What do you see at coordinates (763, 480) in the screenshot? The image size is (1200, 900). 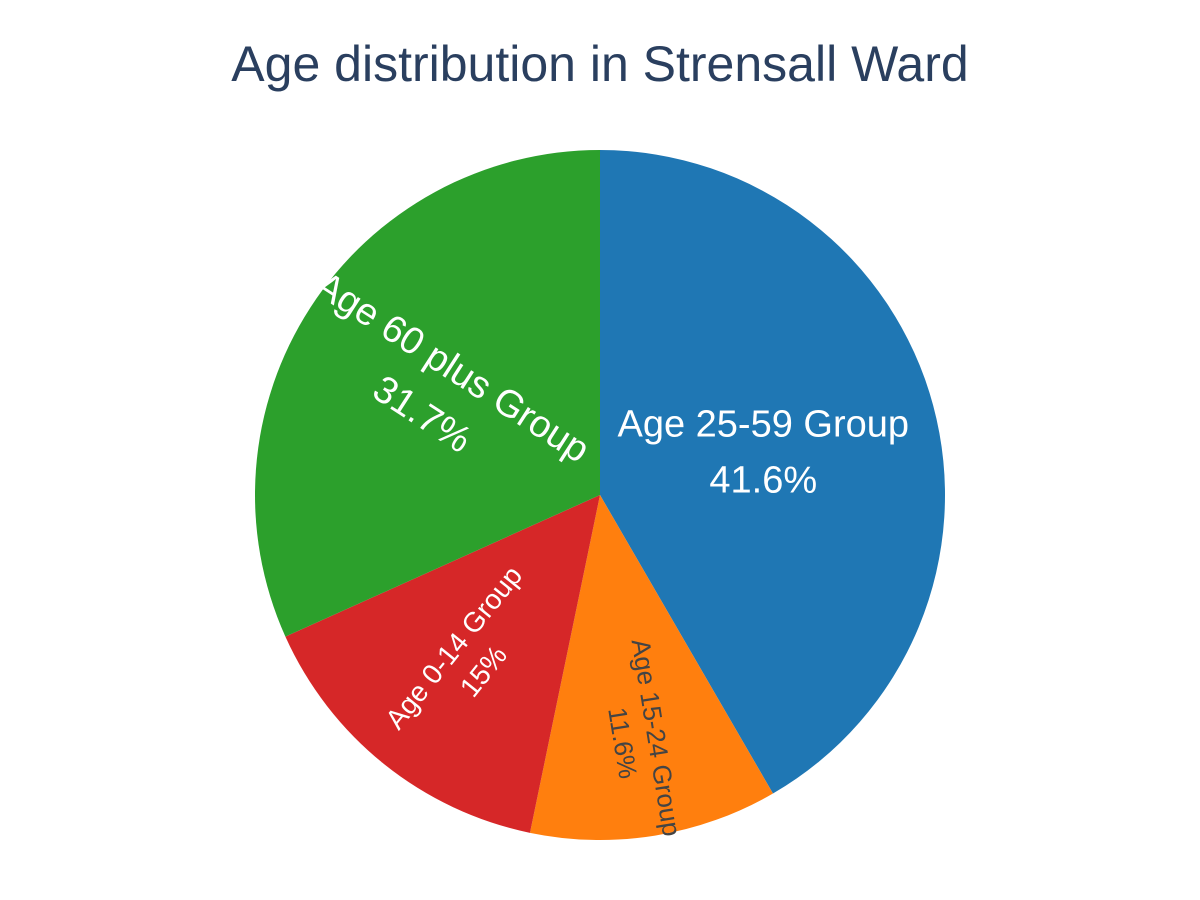 I see `slice-percent: 41.6%` at bounding box center [763, 480].